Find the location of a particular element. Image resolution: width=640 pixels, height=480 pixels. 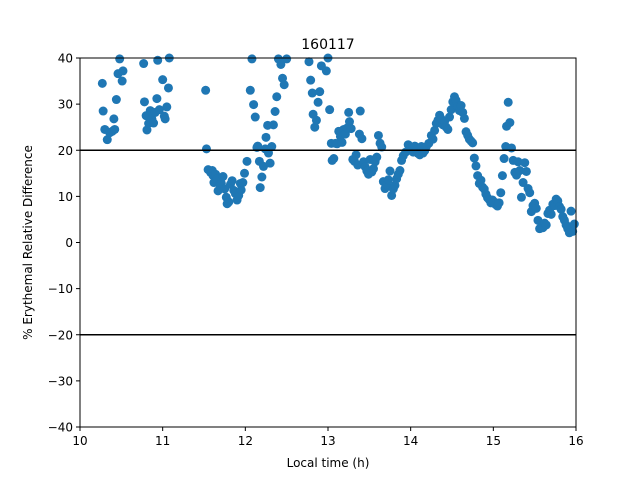

x-axis: 10 11 12 13 14 15 16 is located at coordinates (328, 437).